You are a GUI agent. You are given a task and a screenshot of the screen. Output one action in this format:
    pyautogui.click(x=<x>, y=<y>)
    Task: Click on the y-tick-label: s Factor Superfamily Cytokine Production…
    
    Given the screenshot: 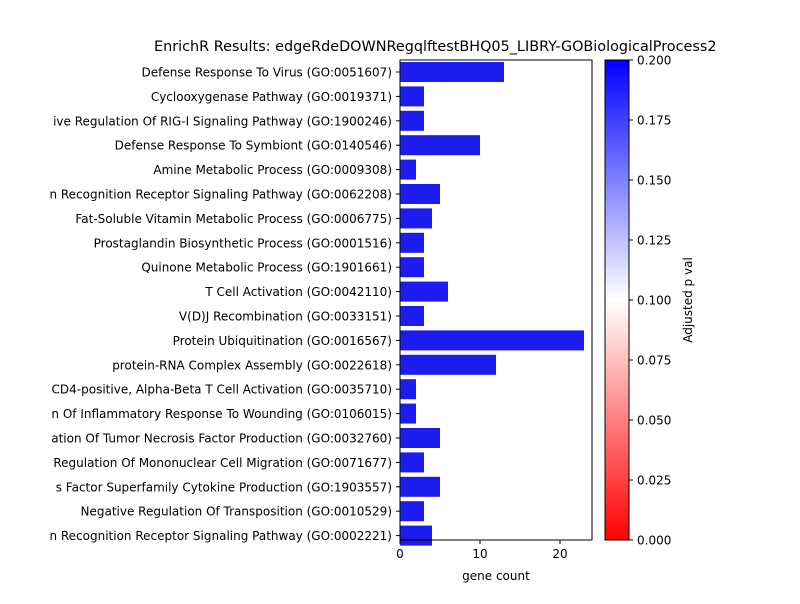 What is the action you would take?
    pyautogui.click(x=224, y=487)
    